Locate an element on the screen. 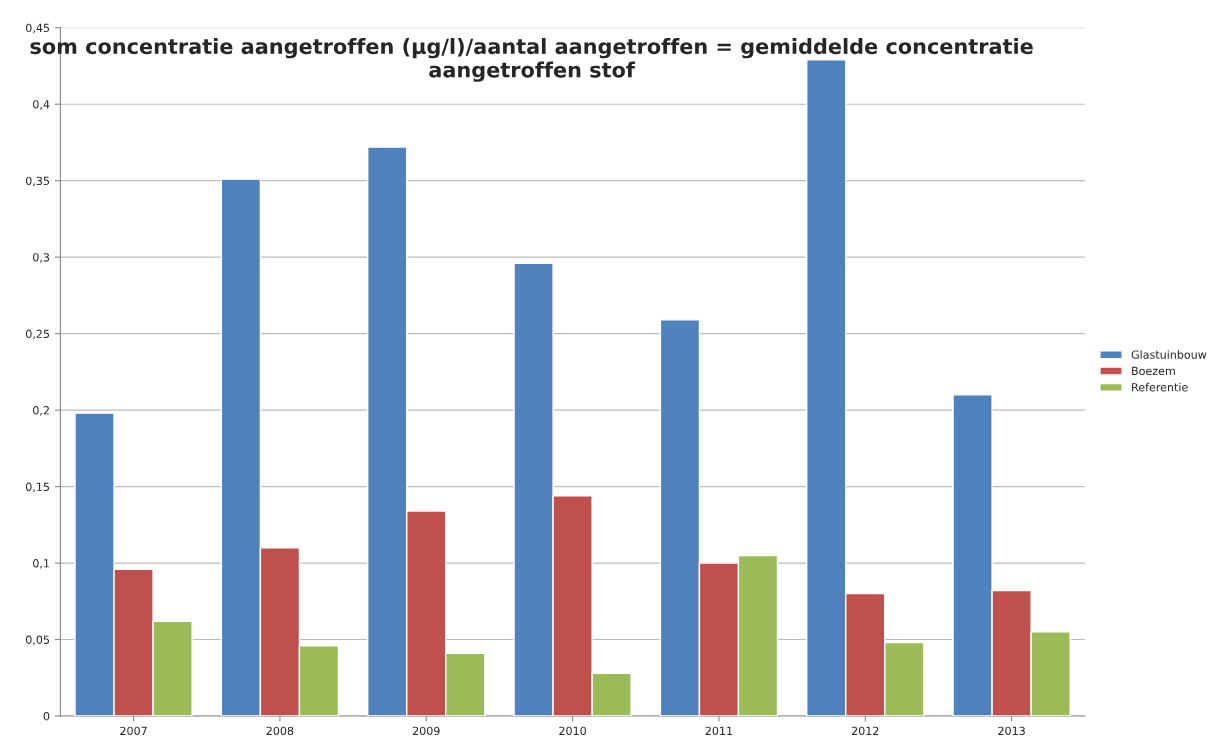  x-tick-label: 2007 is located at coordinates (133, 731).